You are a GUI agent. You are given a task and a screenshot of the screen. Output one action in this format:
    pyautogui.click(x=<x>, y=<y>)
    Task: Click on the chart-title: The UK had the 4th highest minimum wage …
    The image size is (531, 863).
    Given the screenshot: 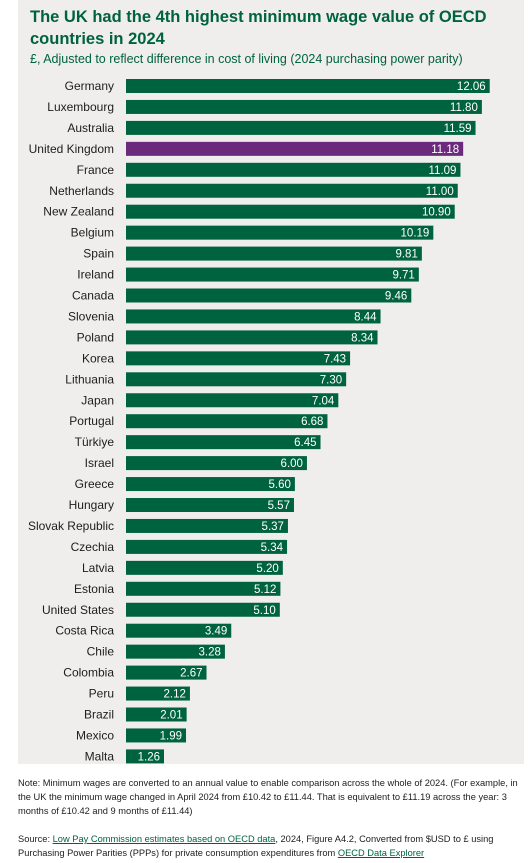 What is the action you would take?
    pyautogui.click(x=258, y=28)
    